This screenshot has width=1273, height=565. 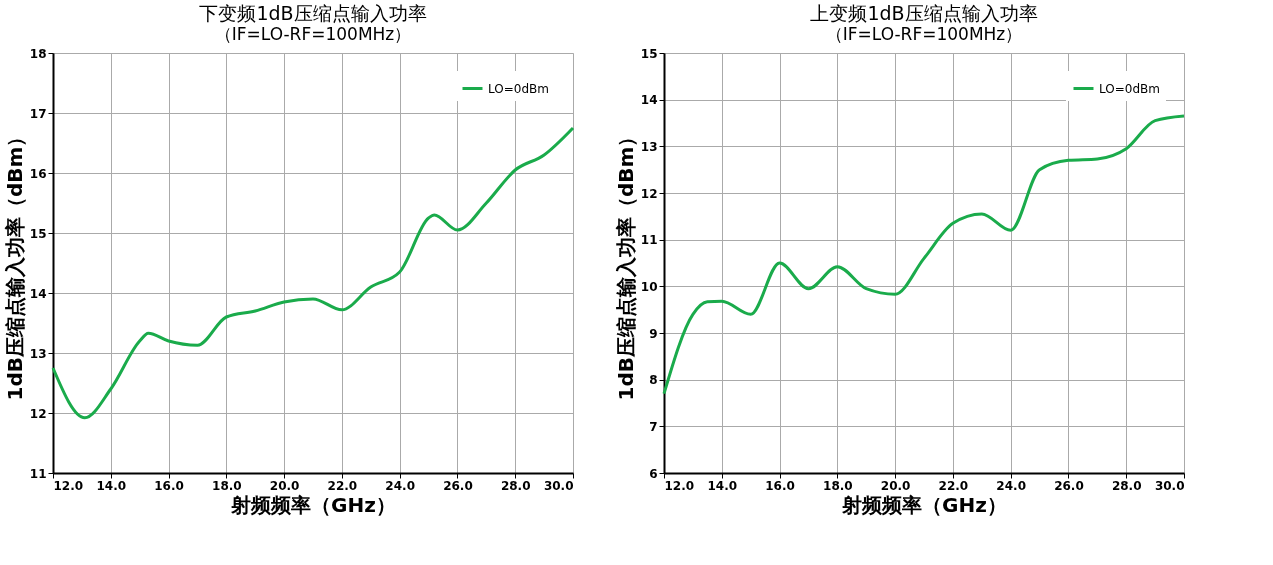 I want to click on y-tick-label: 18, so click(x=38, y=53).